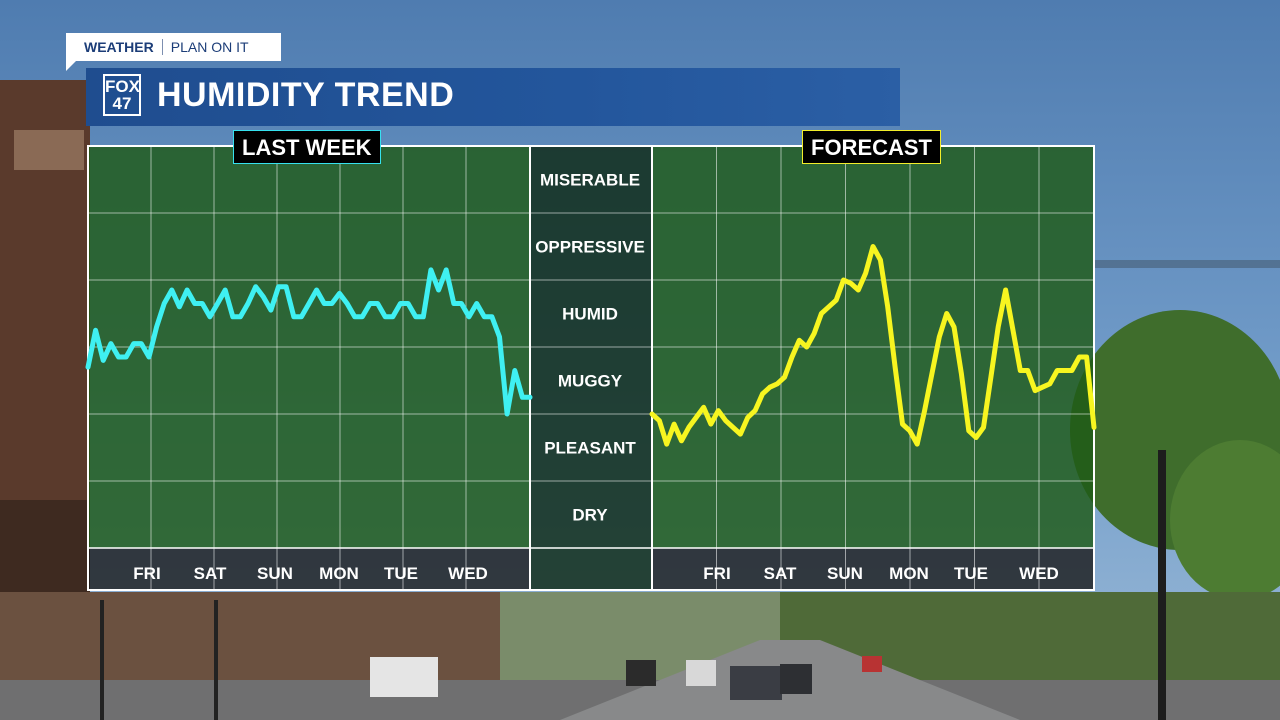  Describe the element at coordinates (122, 103) in the screenshot. I see `logo-text-47: 47` at that location.